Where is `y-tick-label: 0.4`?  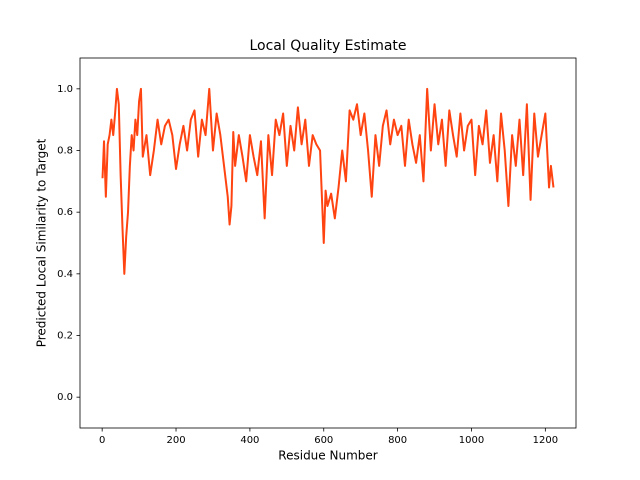 y-tick-label: 0.4 is located at coordinates (65, 274).